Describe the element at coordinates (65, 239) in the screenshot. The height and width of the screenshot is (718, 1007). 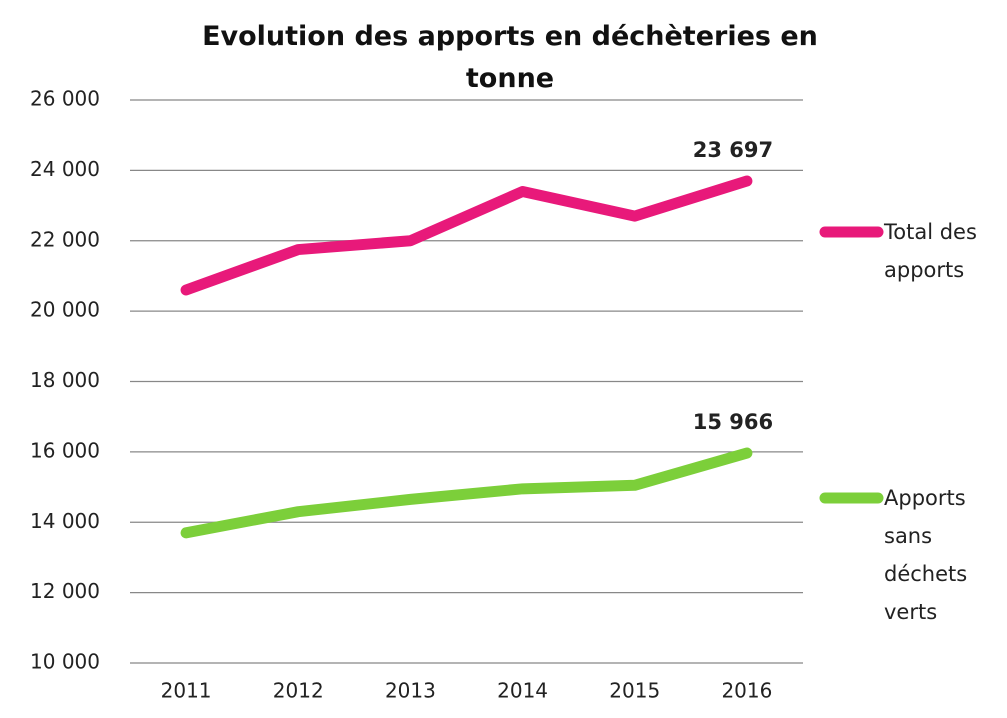
I see `y-tick-label: 22 000` at that location.